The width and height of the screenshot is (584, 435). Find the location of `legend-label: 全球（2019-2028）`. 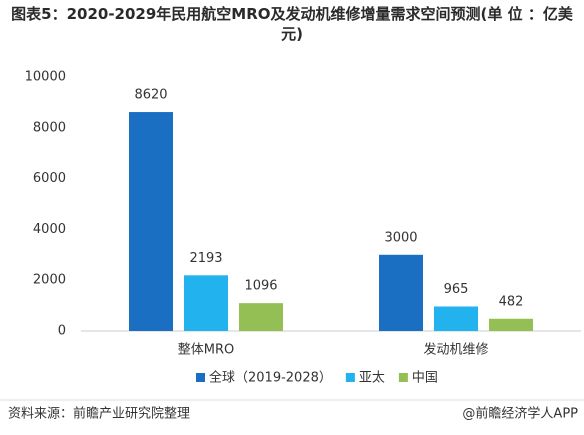

legend-label: 全球（2019-2028） is located at coordinates (270, 378).